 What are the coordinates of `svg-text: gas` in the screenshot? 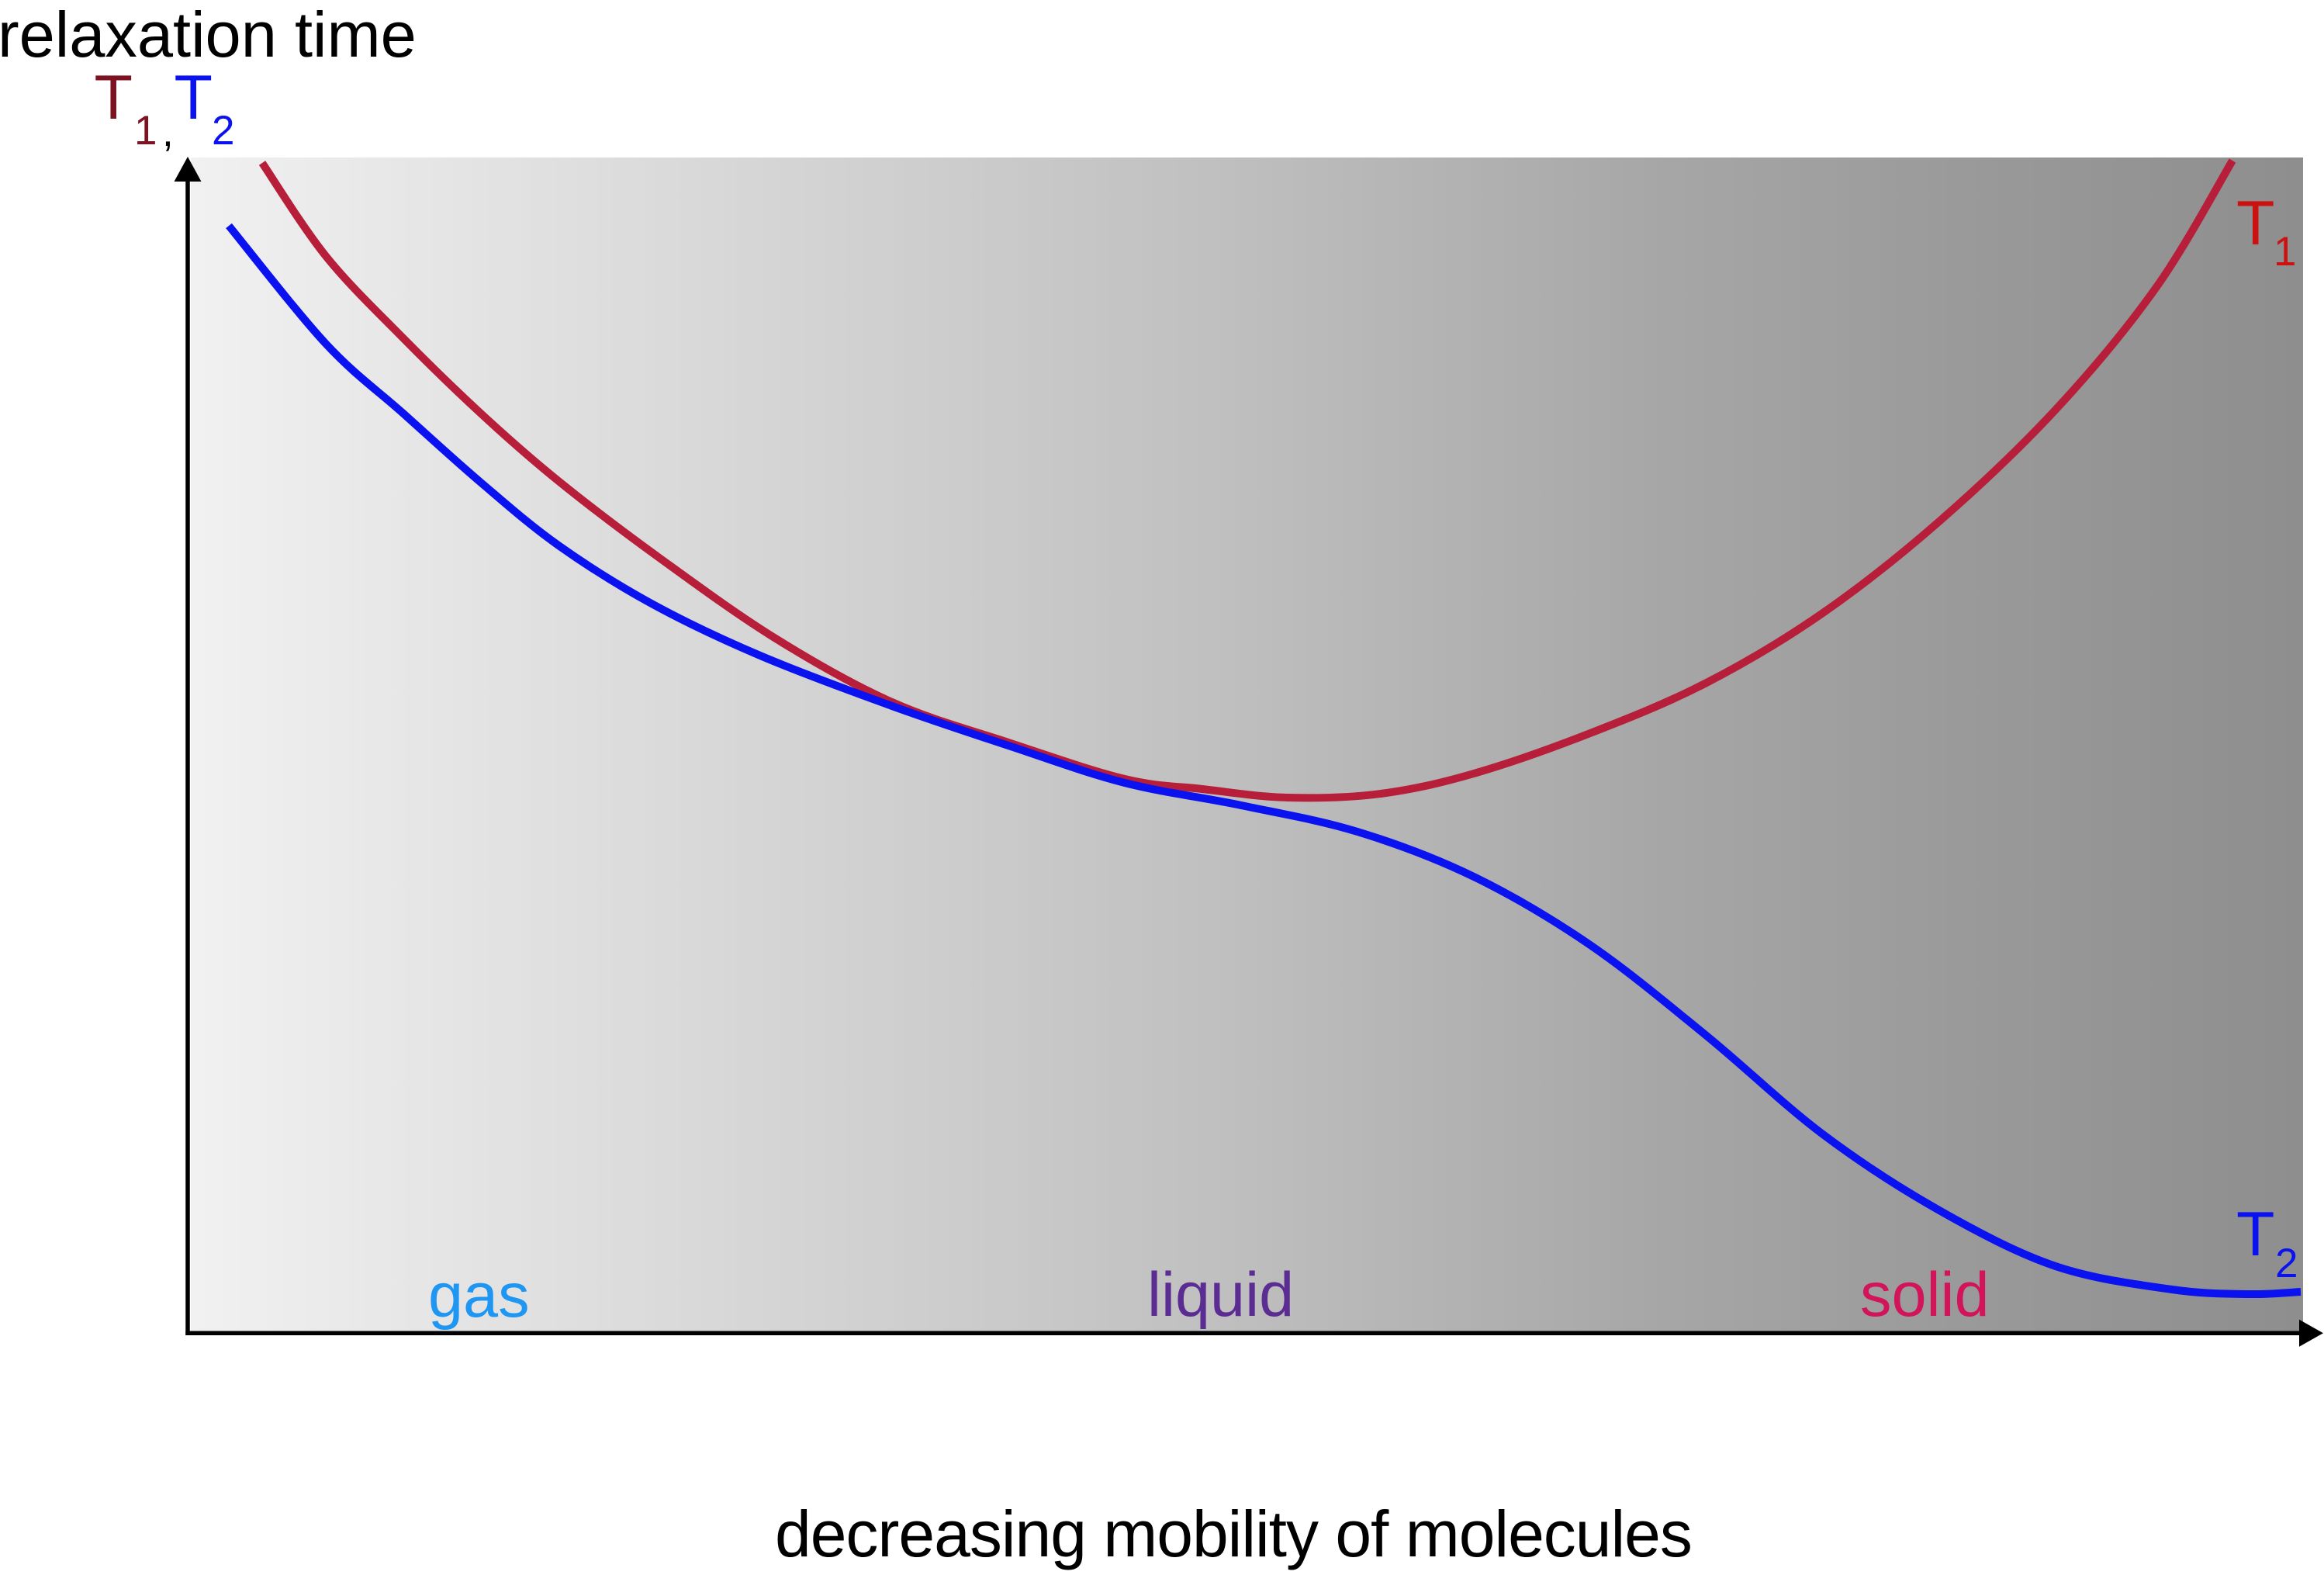 It's located at (479, 1296).